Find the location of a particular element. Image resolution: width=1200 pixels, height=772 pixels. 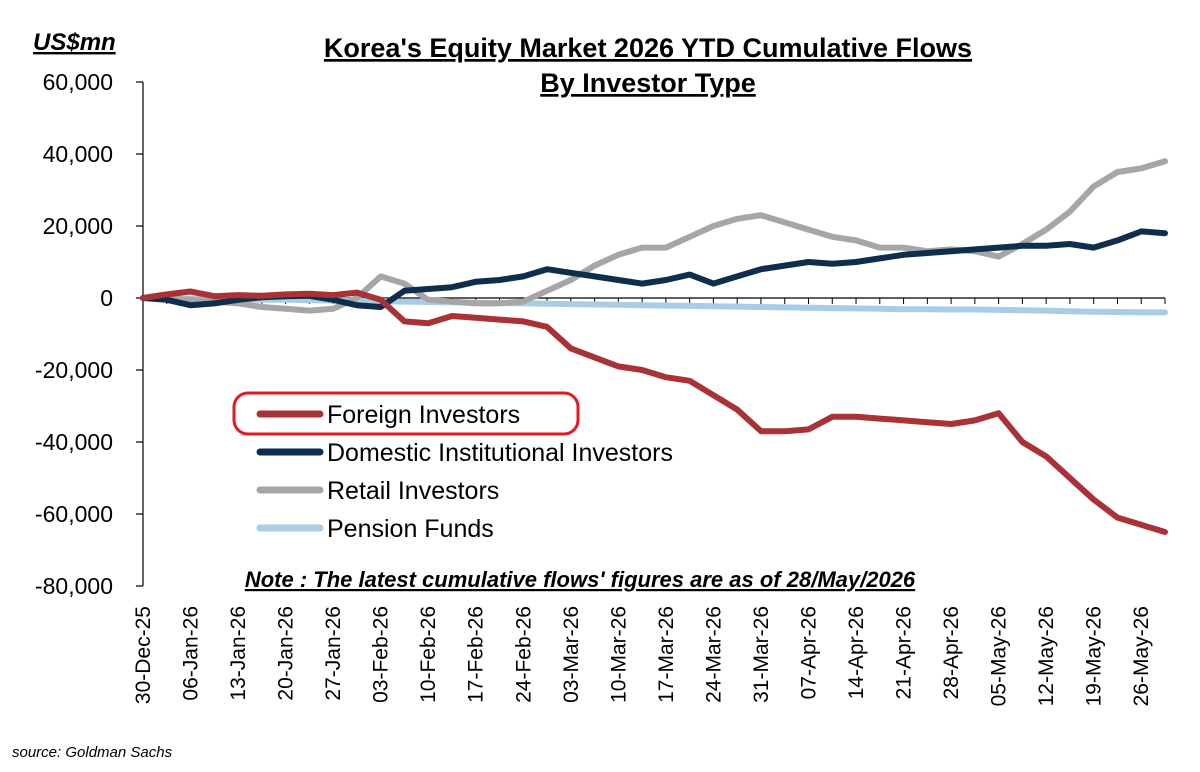

x-tick-label: 26-May-26 is located at coordinates (1141, 656).